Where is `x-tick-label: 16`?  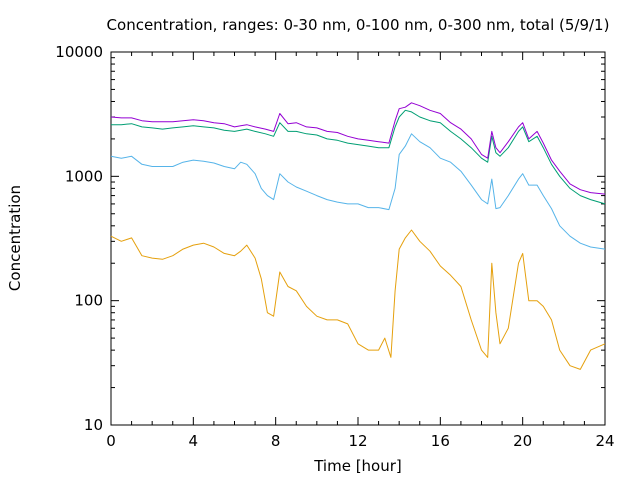 x-tick-label: 16 is located at coordinates (440, 441).